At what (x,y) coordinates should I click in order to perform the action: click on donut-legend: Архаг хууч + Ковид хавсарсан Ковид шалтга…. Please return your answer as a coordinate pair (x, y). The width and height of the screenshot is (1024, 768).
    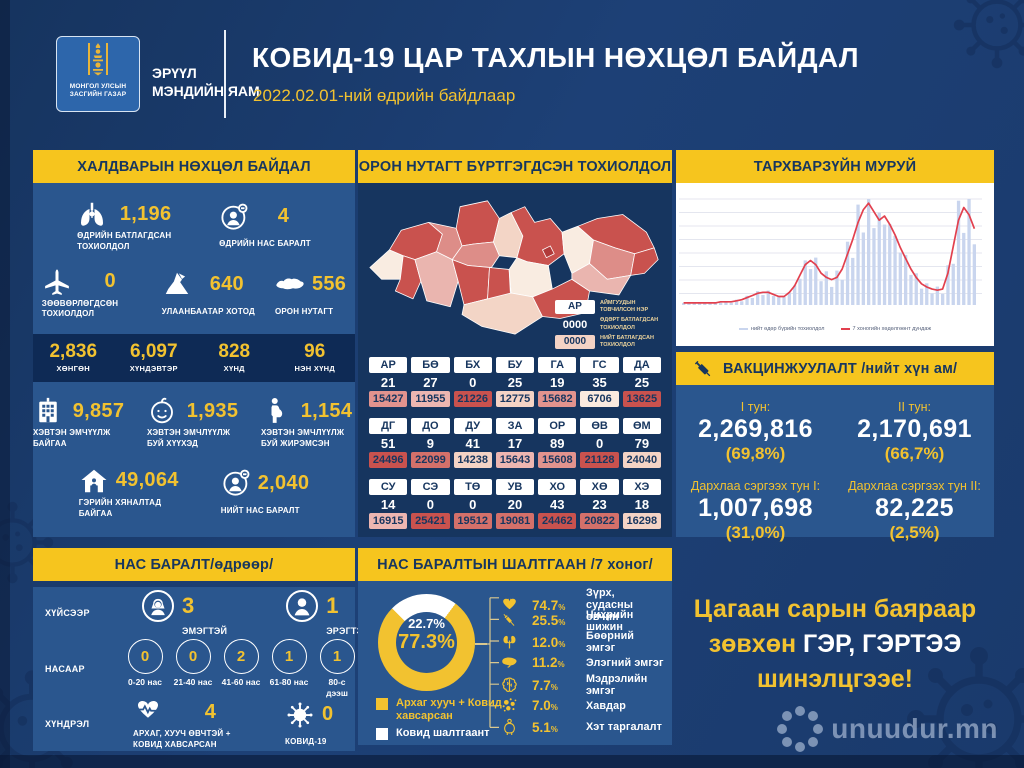
    Looking at the image, I should click on (446, 719).